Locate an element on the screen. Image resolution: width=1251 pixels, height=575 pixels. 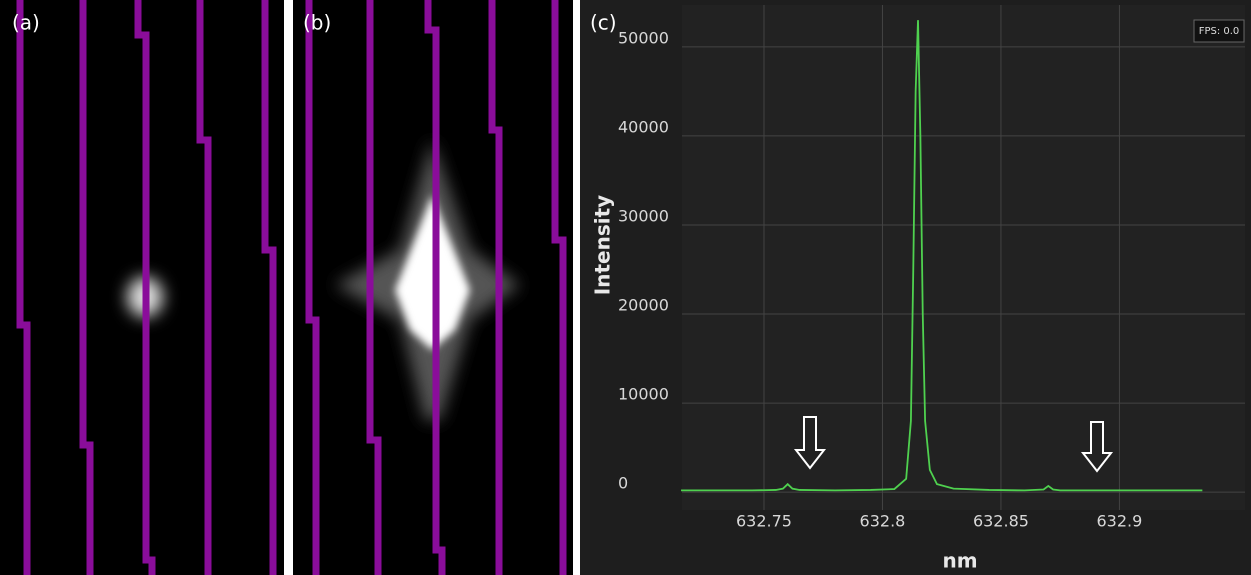
fps-box is located at coordinates (1219, 31).